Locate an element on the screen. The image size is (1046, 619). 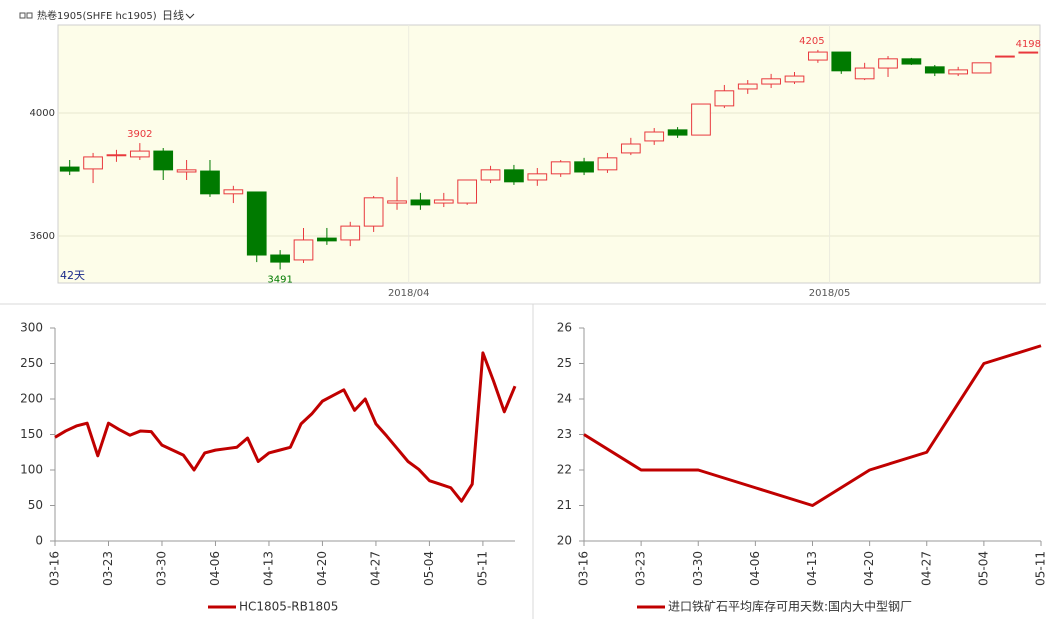
range-label: 42天 is located at coordinates (72, 275).